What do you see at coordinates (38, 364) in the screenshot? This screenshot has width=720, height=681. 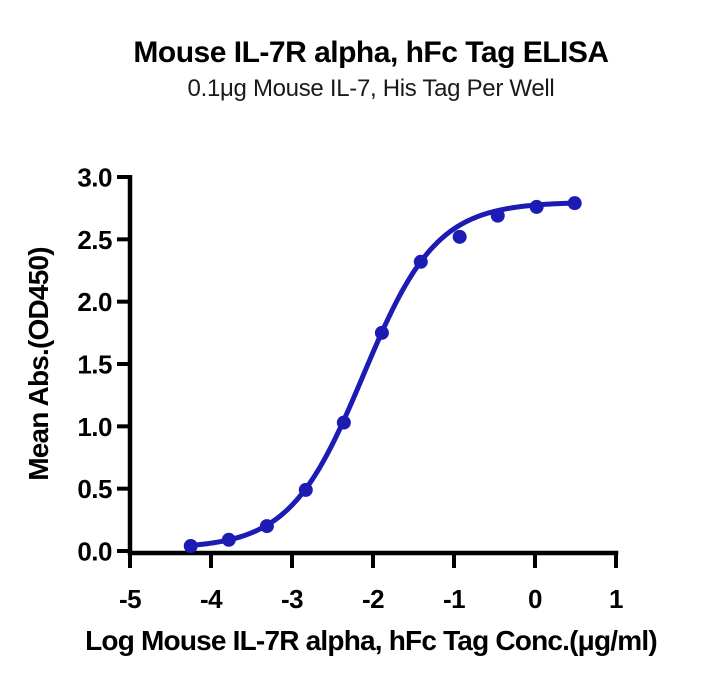 I see `y-axis-title: Mean Abs.(OD450)` at bounding box center [38, 364].